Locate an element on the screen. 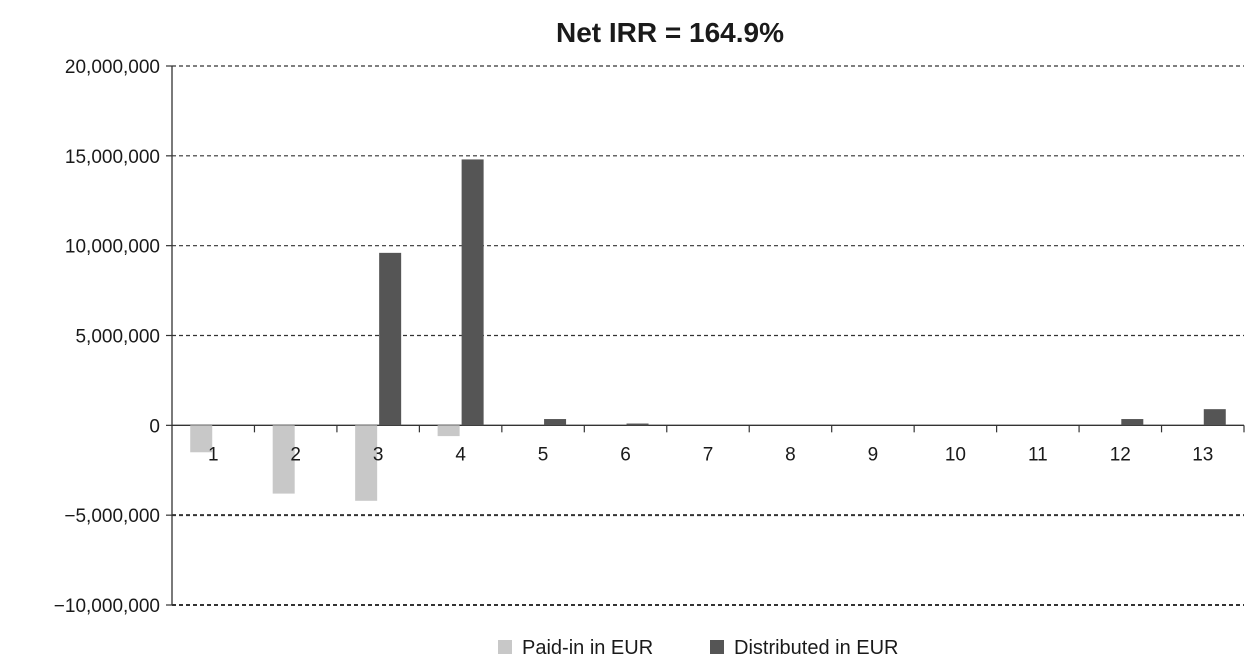 Image resolution: width=1260 pixels, height=670 pixels. y-tick-label: −10,000,000 is located at coordinates (107, 606).